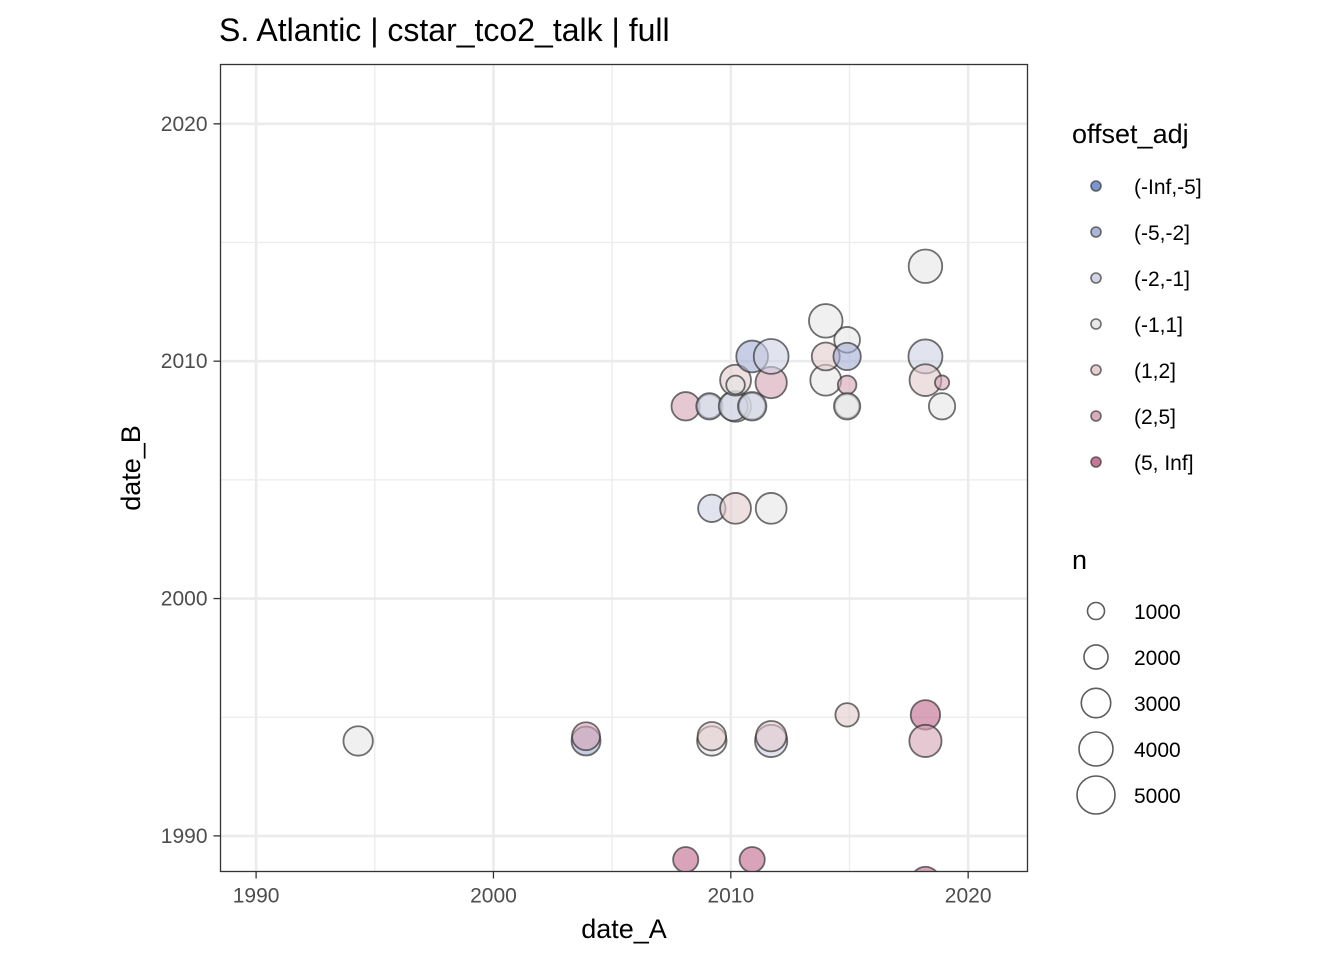 The height and width of the screenshot is (965, 1344). I want to click on x-tick-label: 2020, so click(968, 896).